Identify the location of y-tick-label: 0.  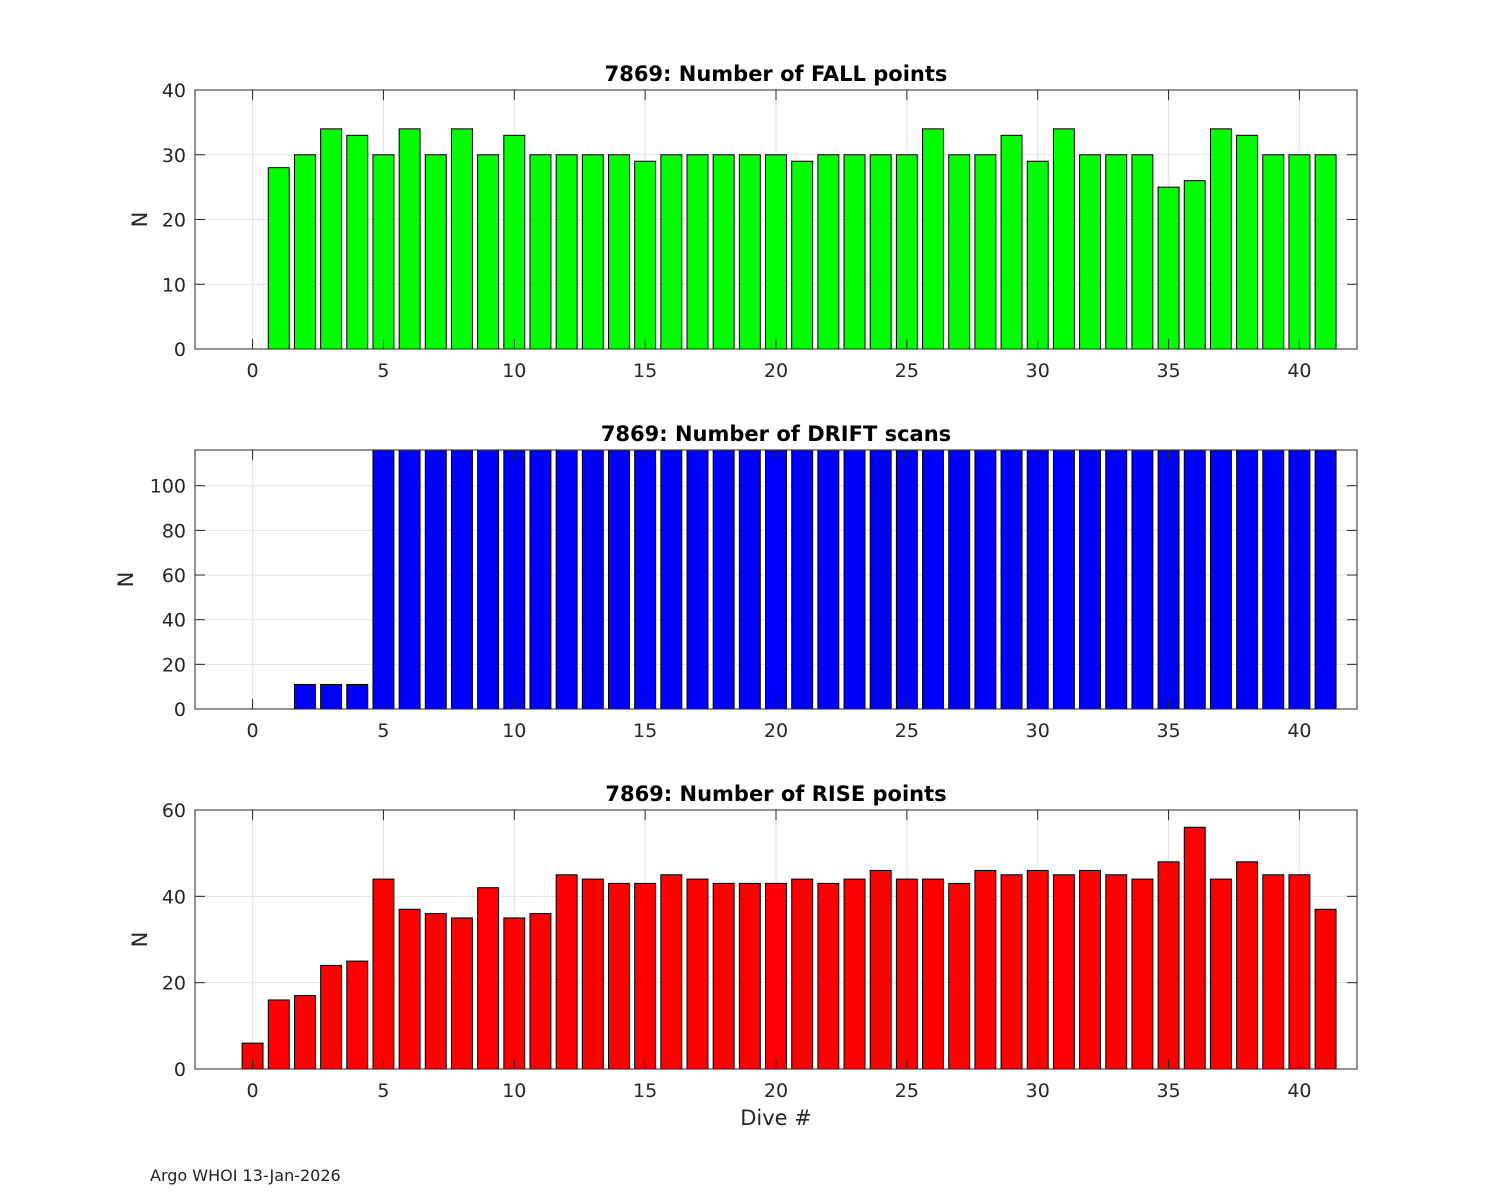
(180, 1070).